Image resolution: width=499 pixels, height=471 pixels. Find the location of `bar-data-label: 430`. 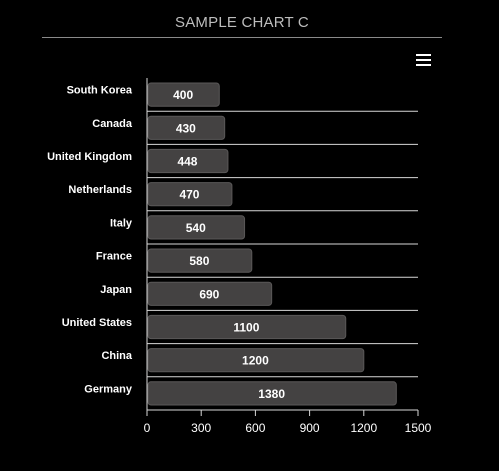

bar-data-label: 430 is located at coordinates (186, 128).